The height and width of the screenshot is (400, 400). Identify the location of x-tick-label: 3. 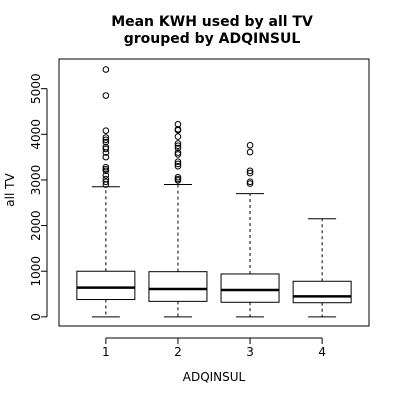
(250, 352).